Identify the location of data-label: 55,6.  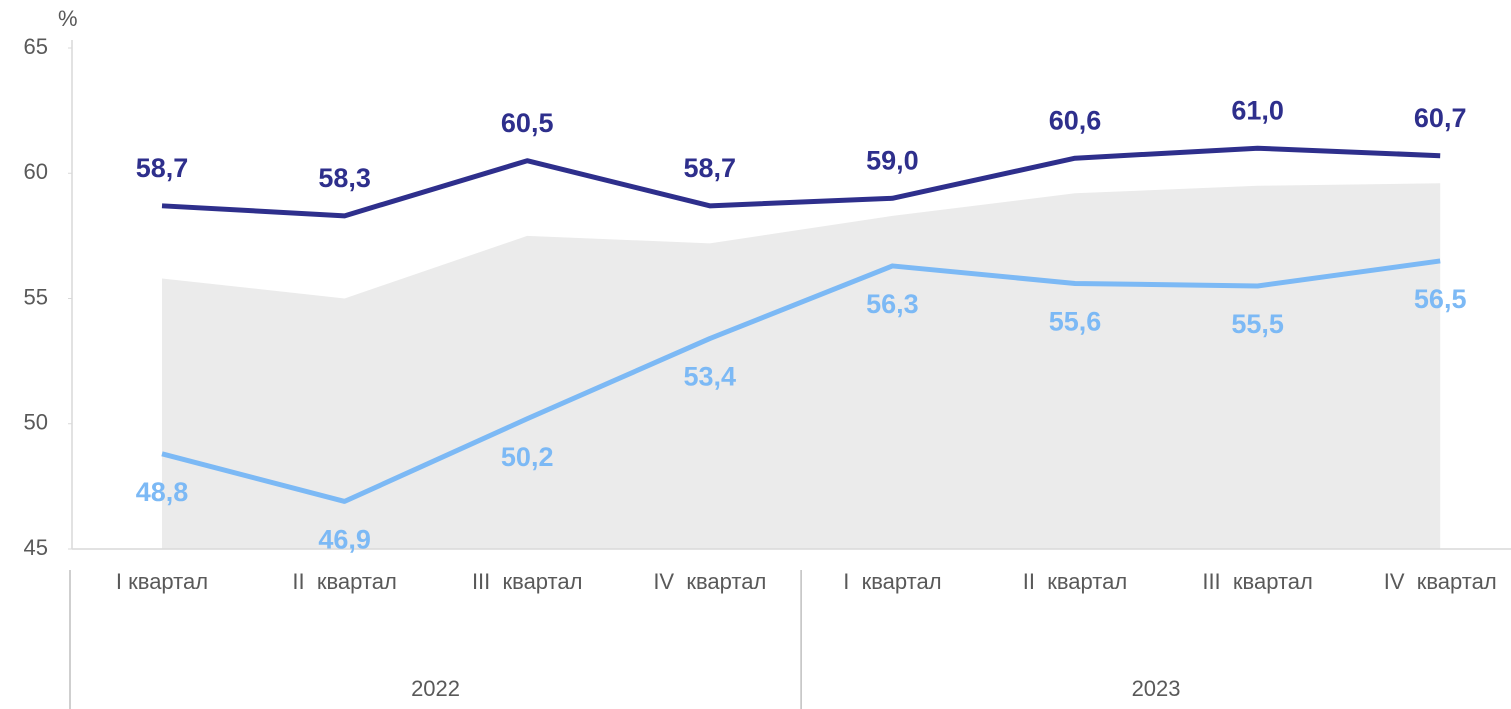
(1075, 322).